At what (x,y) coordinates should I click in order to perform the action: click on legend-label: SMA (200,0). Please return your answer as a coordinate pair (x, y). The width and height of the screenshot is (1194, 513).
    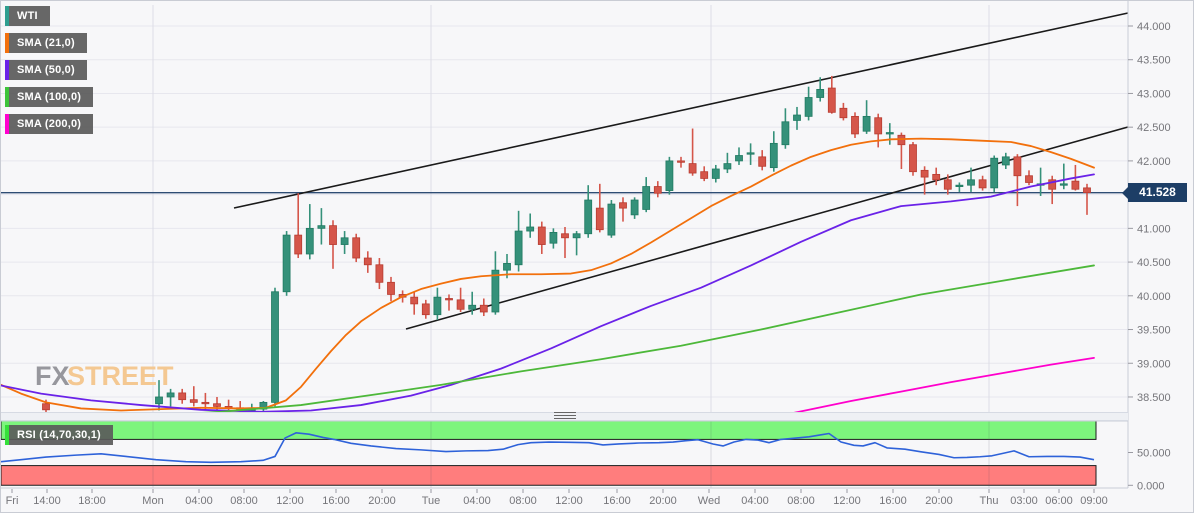
    Looking at the image, I should click on (49, 124).